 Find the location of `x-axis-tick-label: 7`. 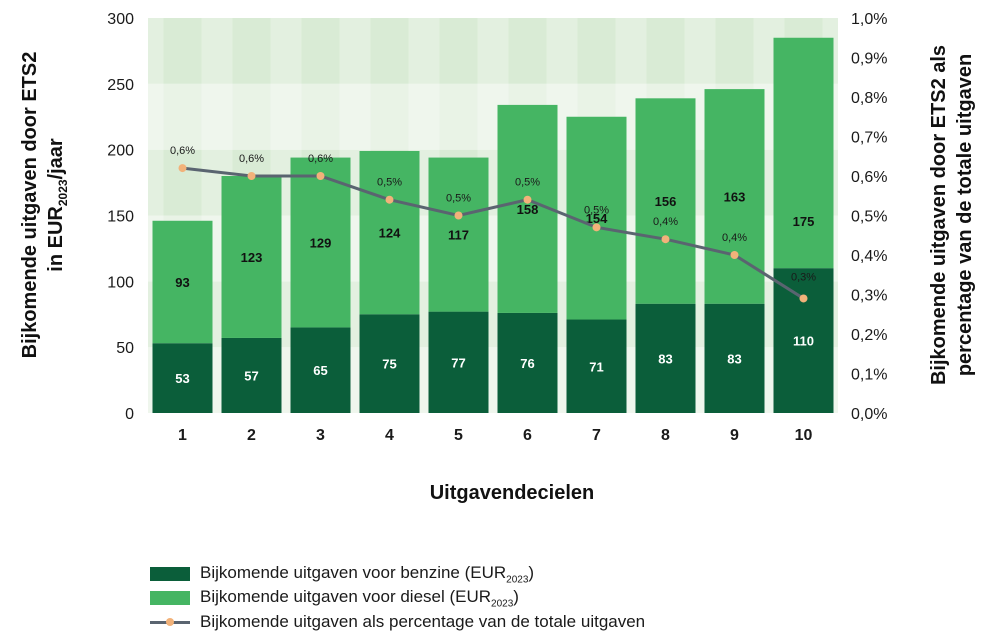

x-axis-tick-label: 7 is located at coordinates (596, 435).